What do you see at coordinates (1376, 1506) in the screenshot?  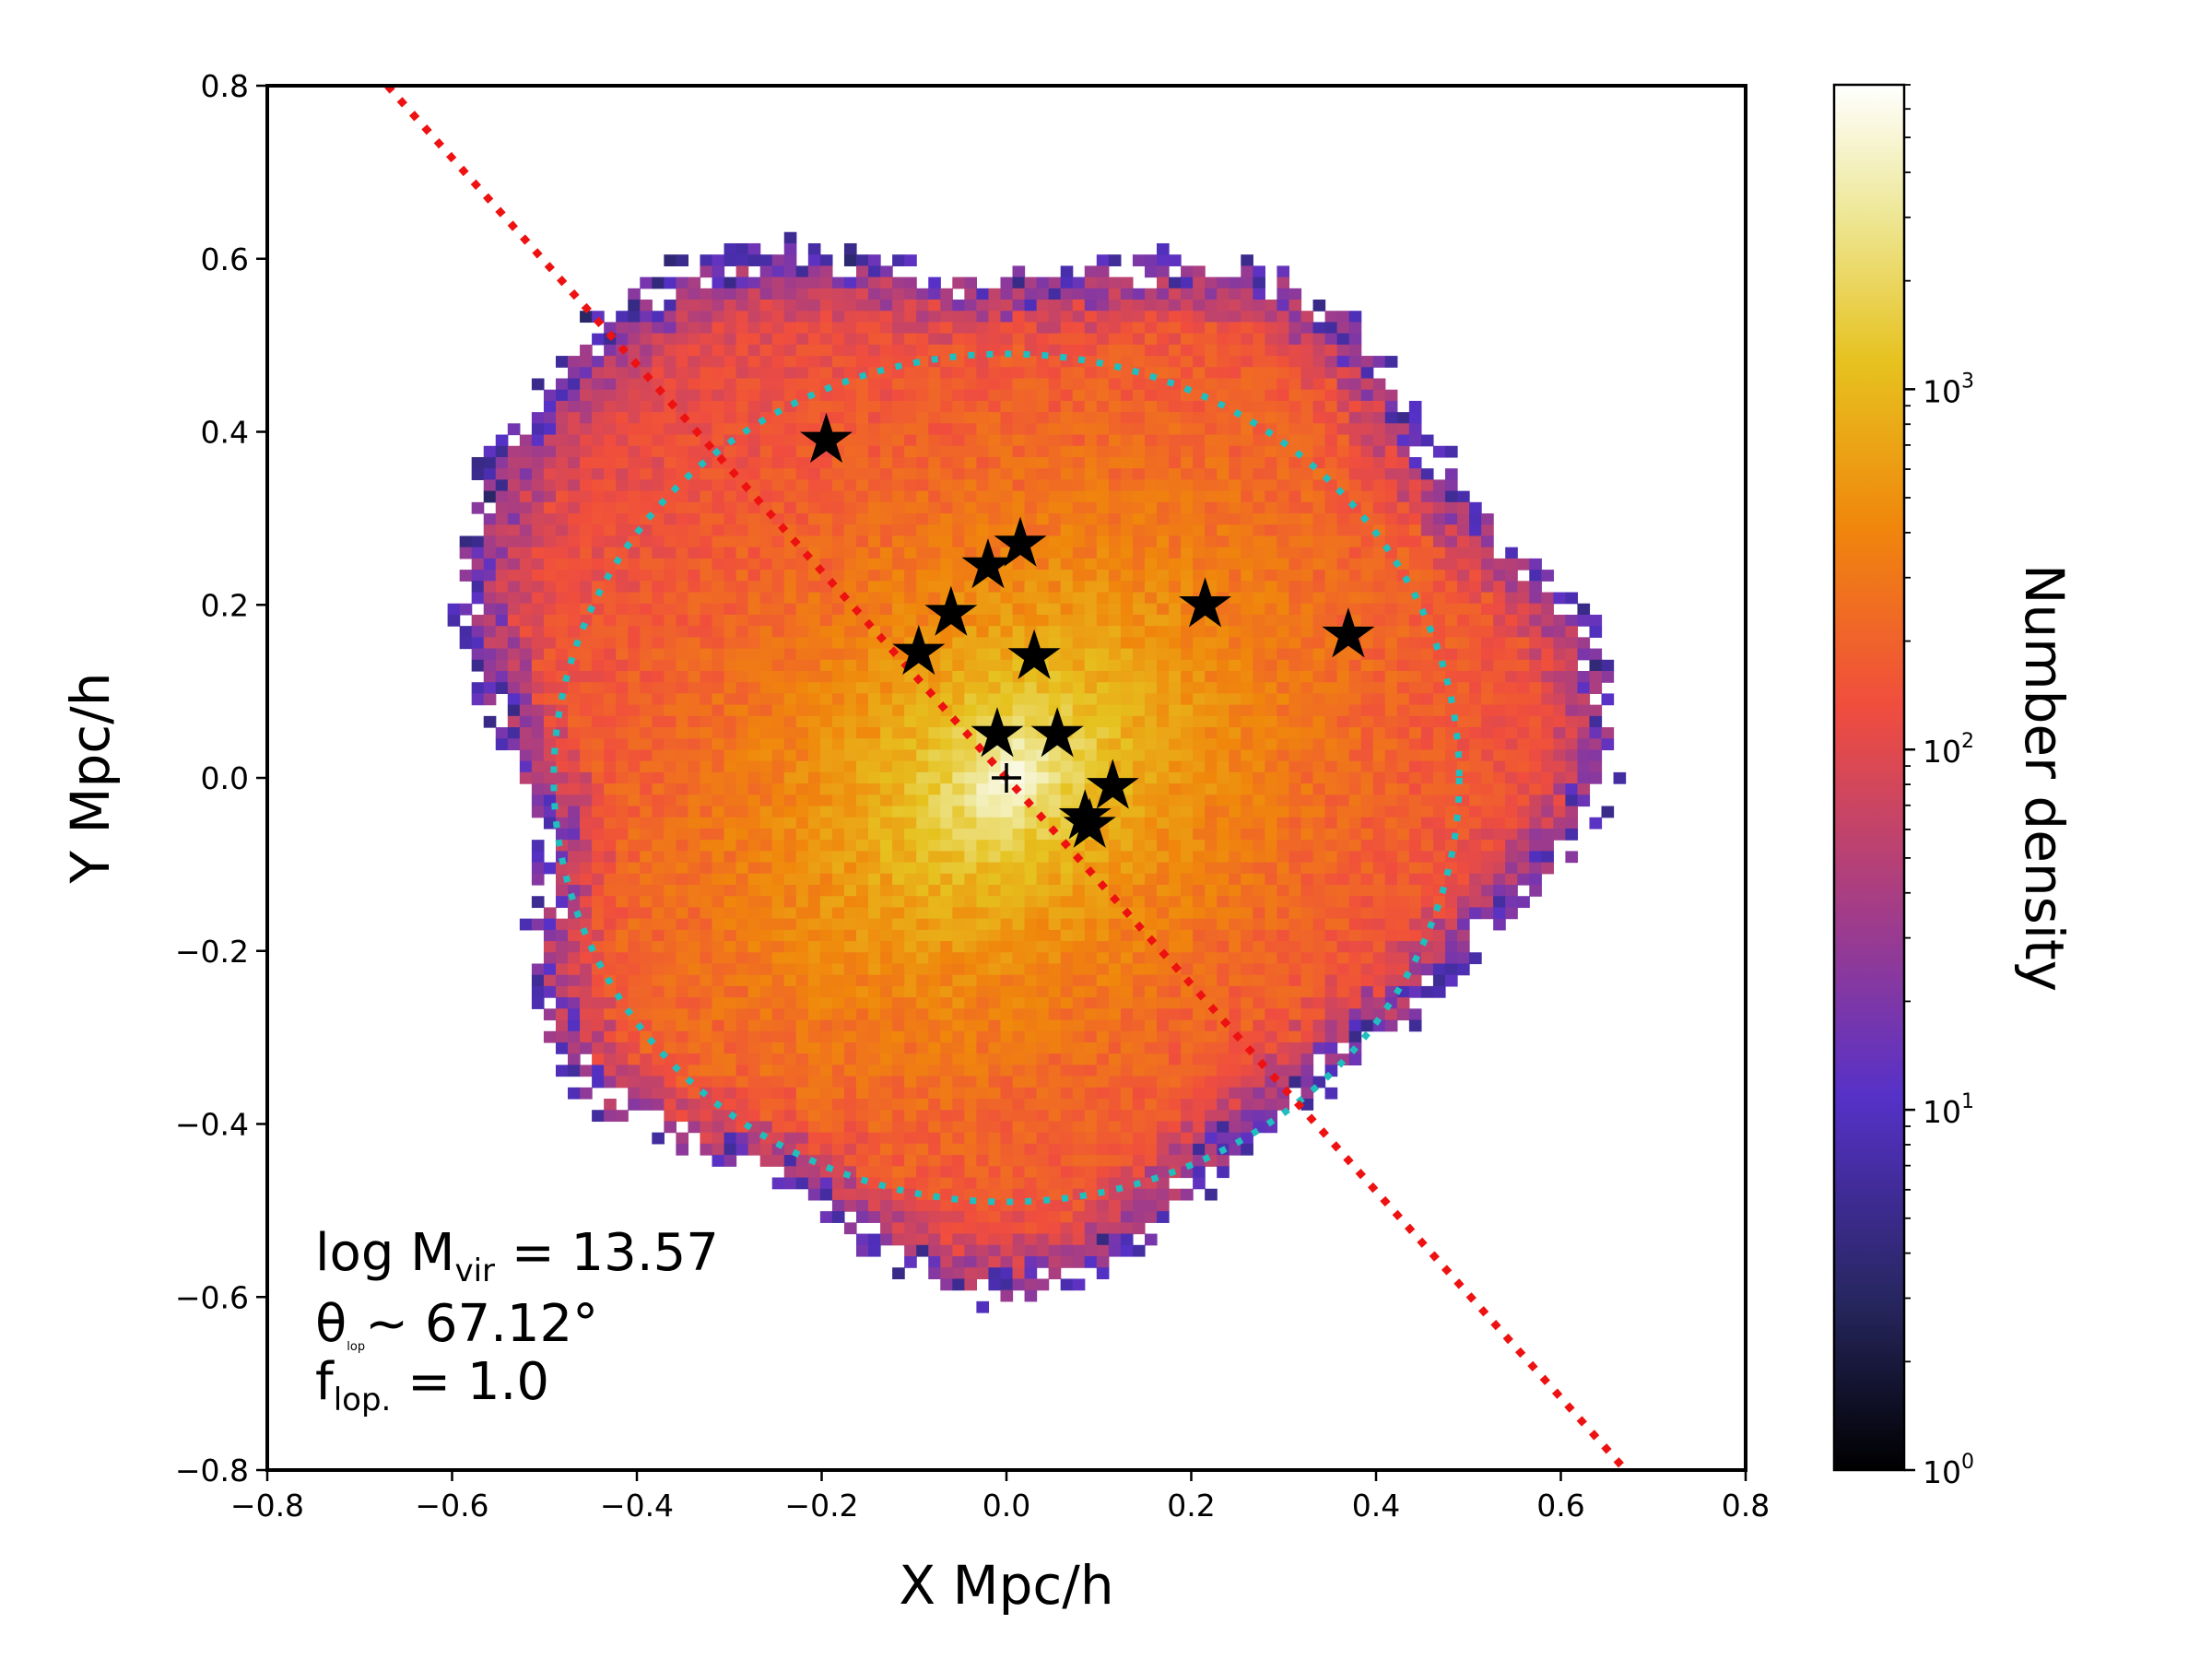 I see `x-tick-label: 0.4` at bounding box center [1376, 1506].